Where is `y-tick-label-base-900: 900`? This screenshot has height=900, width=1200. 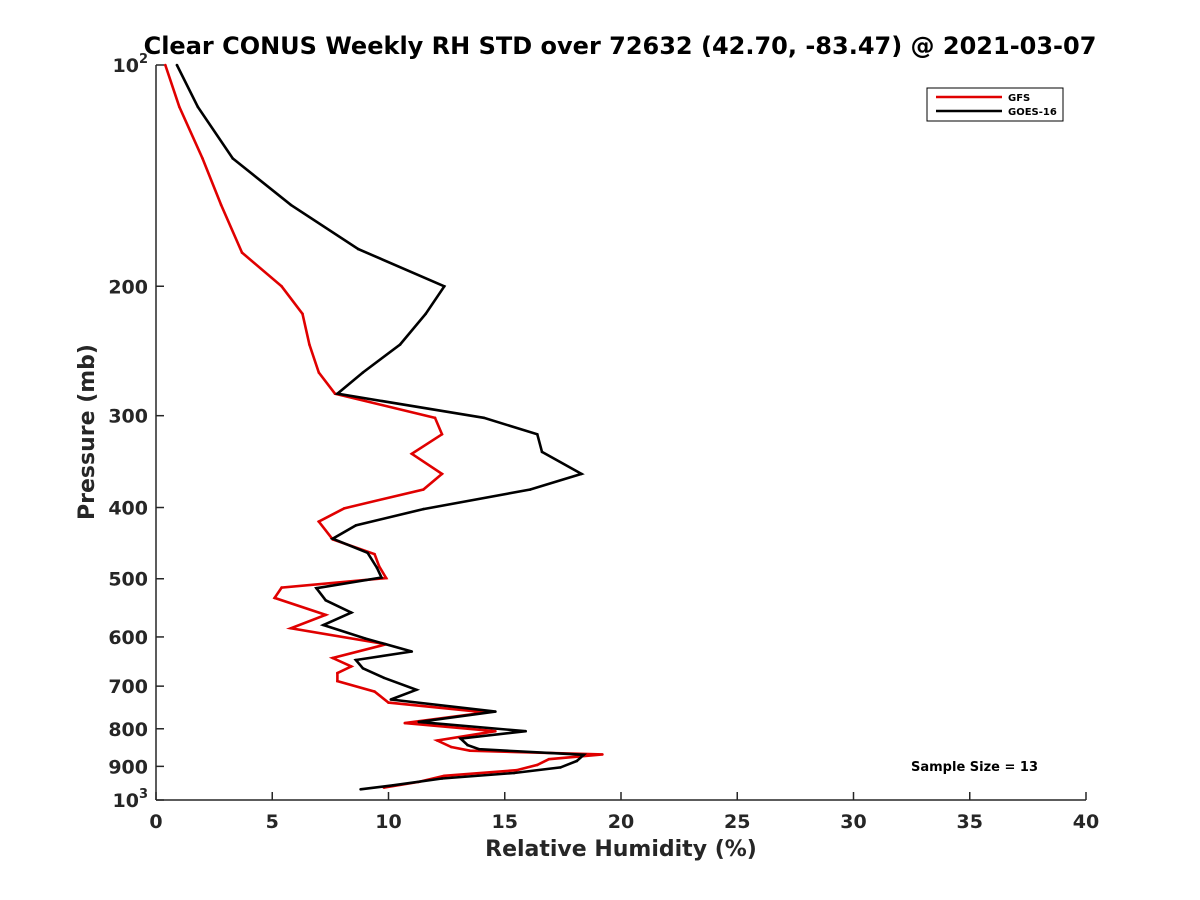
y-tick-label-base-900: 900 is located at coordinates (128, 767).